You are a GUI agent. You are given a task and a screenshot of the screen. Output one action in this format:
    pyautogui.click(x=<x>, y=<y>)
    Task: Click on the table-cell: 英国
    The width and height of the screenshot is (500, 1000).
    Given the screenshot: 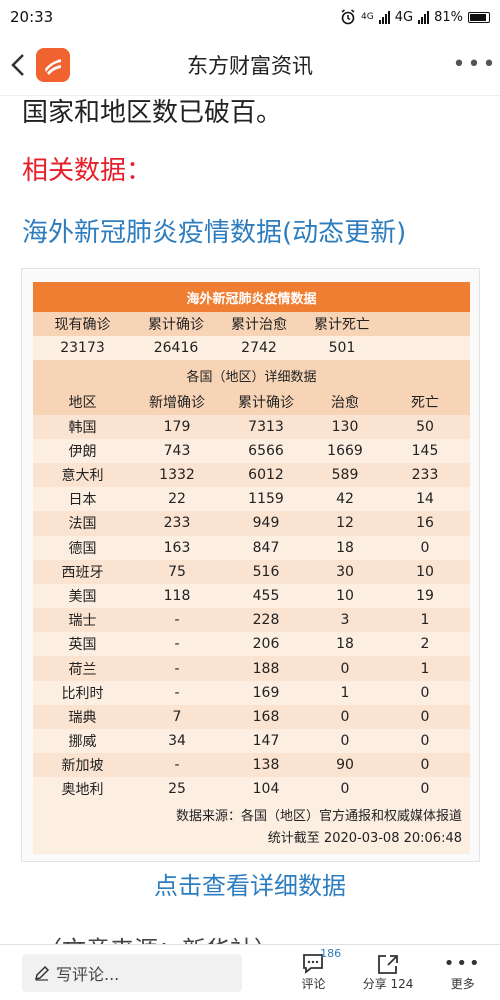 What is the action you would take?
    pyautogui.click(x=82, y=645)
    